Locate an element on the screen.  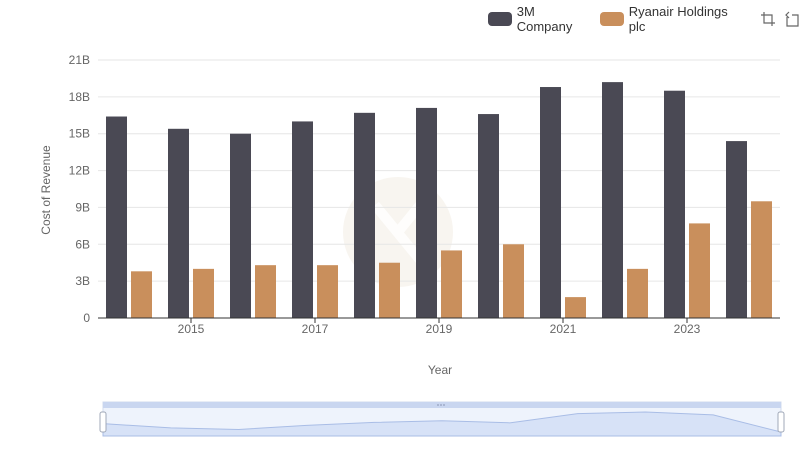
data-zoom-slider is located at coordinates (442, 419).